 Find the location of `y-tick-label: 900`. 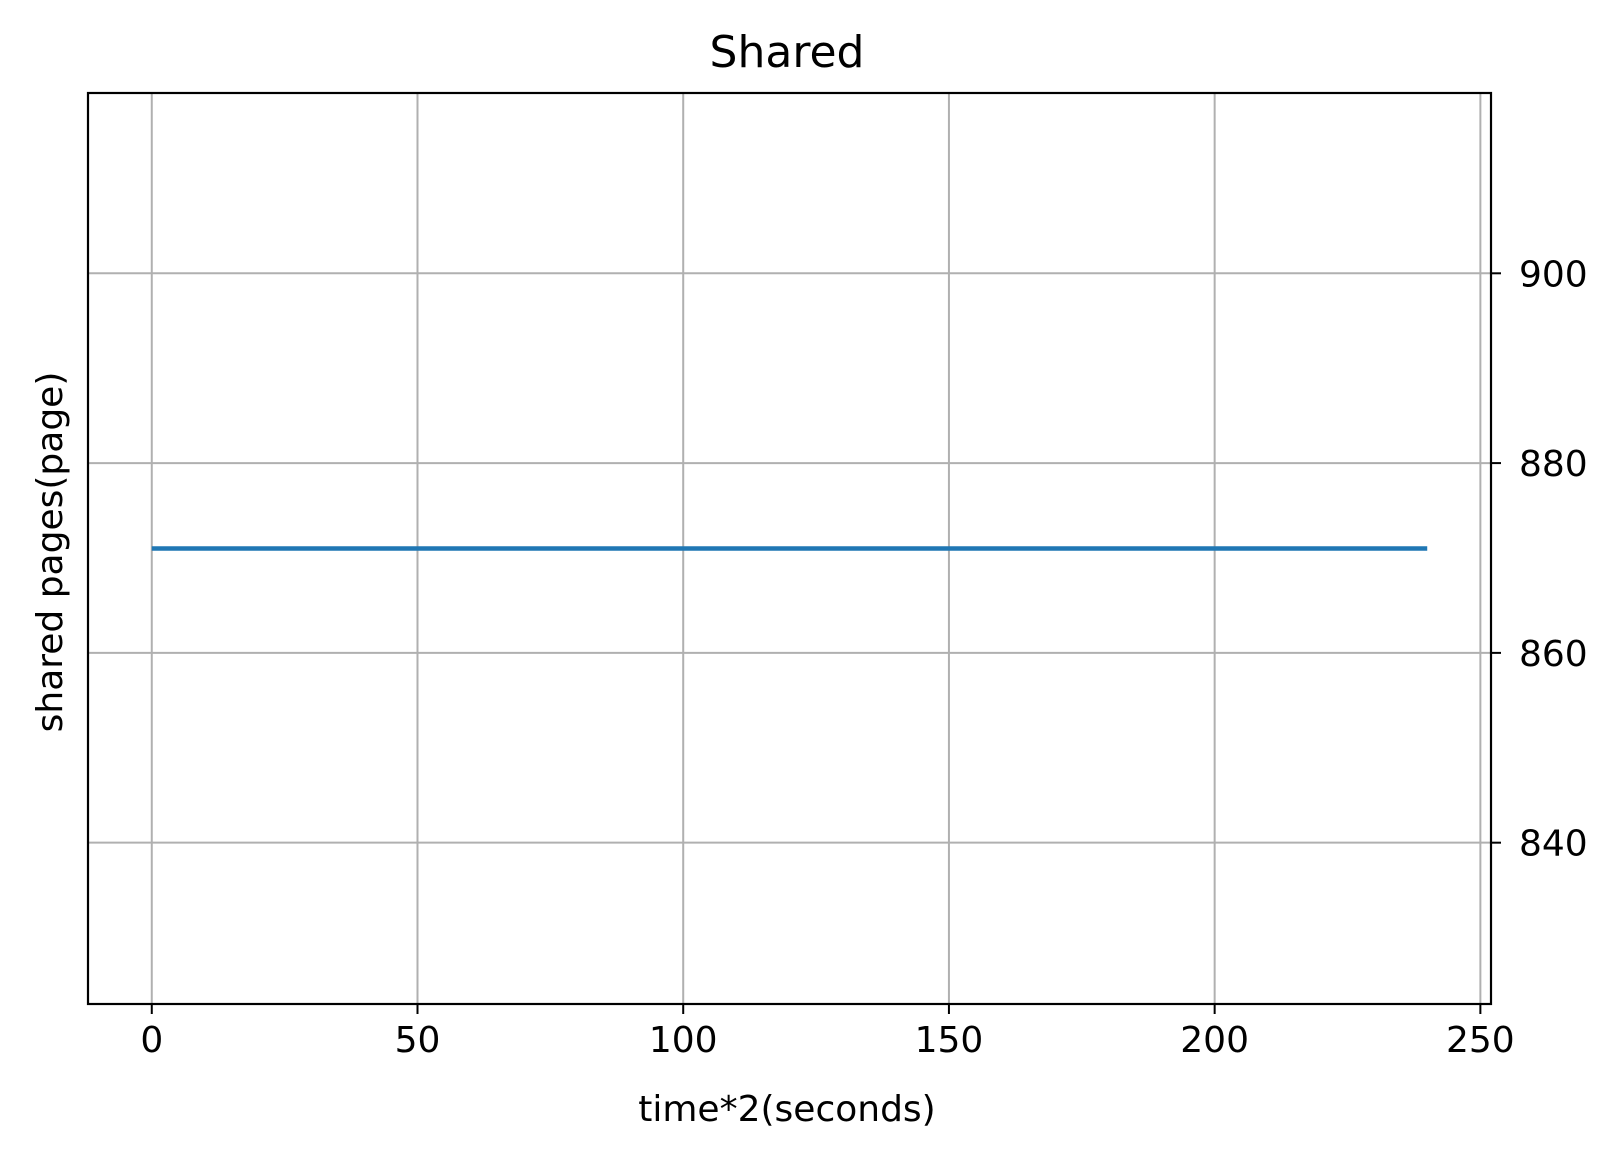

y-tick-label: 900 is located at coordinates (1553, 274).